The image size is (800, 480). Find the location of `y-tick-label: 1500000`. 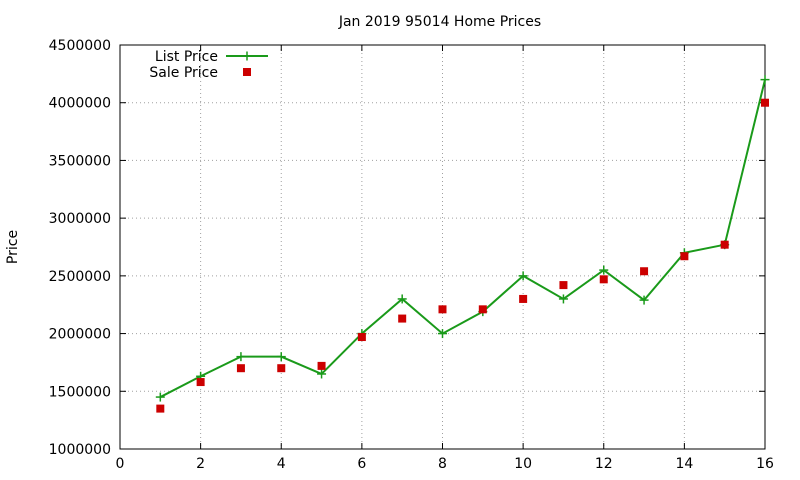

y-tick-label: 1500000 is located at coordinates (80, 392).